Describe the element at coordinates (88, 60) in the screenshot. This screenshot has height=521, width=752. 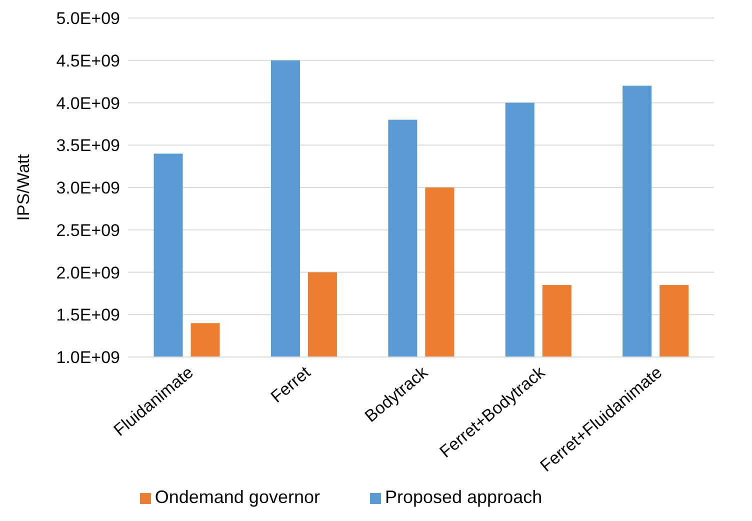
I see `y-tick-label: 4.5E+09` at that location.